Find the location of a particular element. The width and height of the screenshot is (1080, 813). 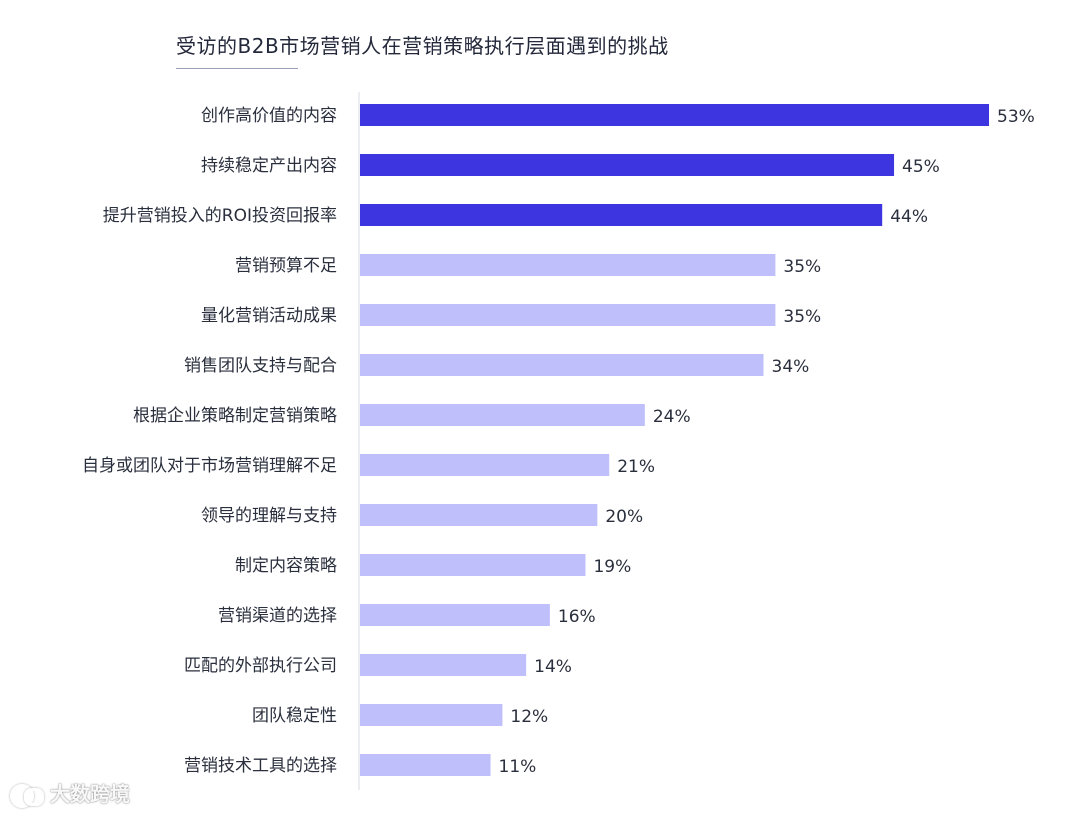

watermark: 大数跨境 is located at coordinates (70, 793).